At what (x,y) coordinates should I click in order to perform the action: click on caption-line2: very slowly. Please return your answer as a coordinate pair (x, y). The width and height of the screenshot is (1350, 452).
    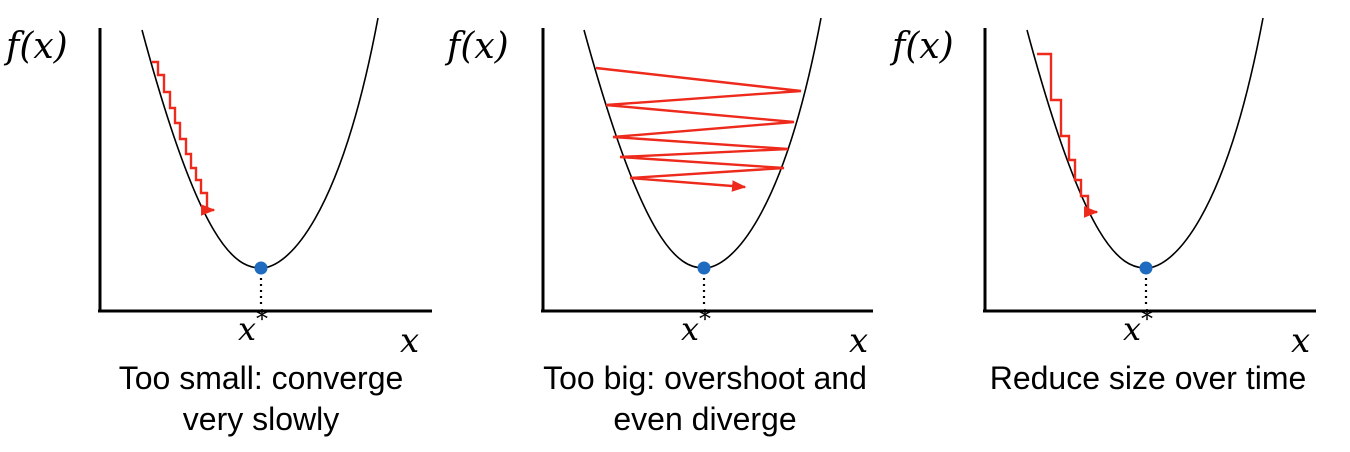
    Looking at the image, I should click on (261, 419).